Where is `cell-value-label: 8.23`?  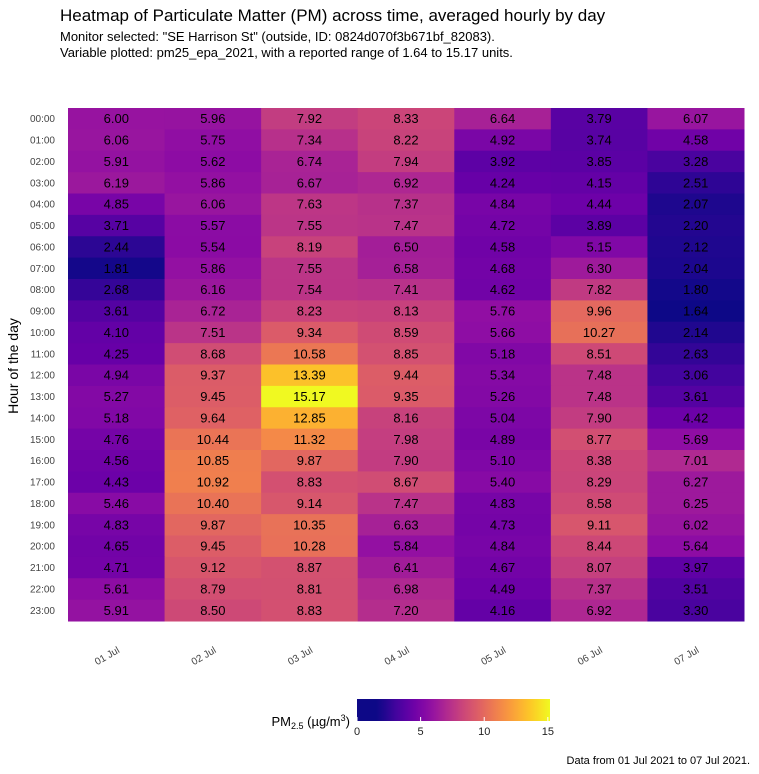 cell-value-label: 8.23 is located at coordinates (309, 311).